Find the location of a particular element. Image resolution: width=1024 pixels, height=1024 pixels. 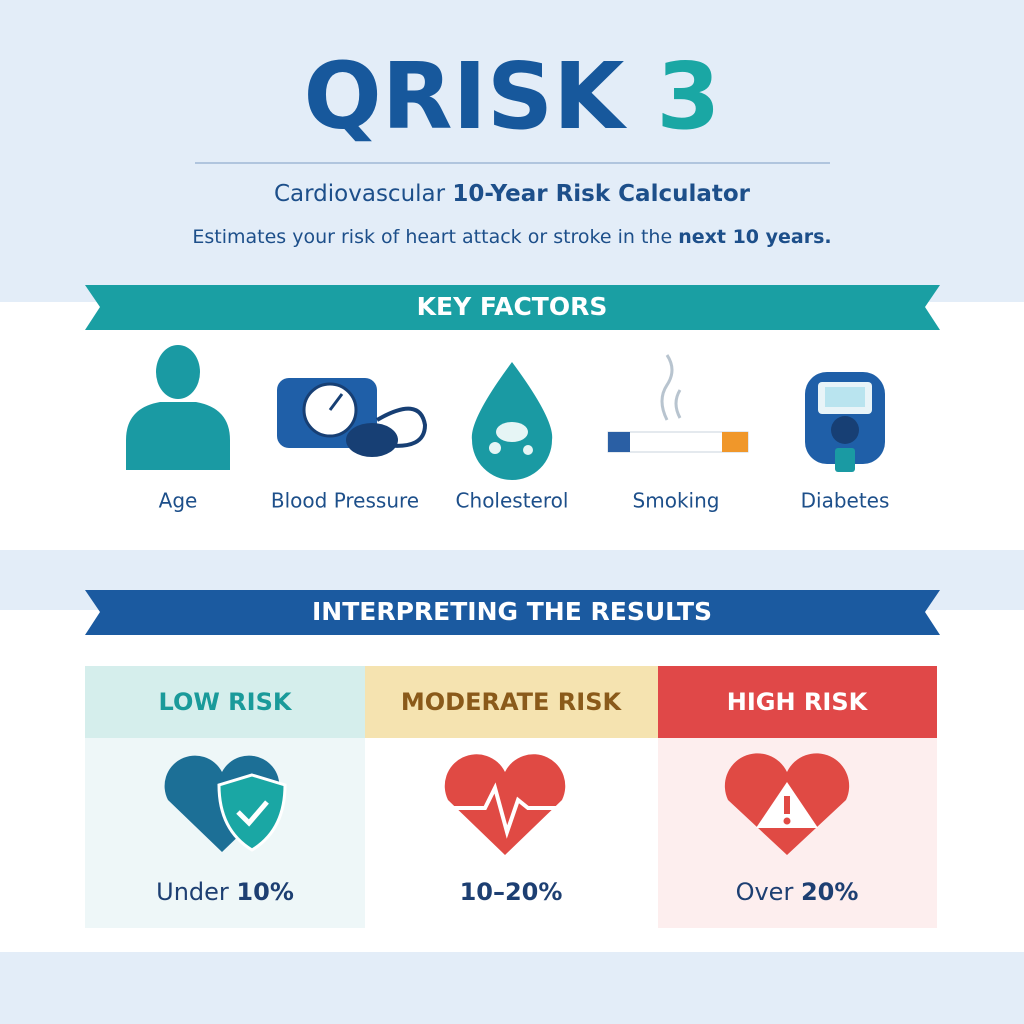

section-heading: INTERPRETING THE RESULTS is located at coordinates (512, 611).